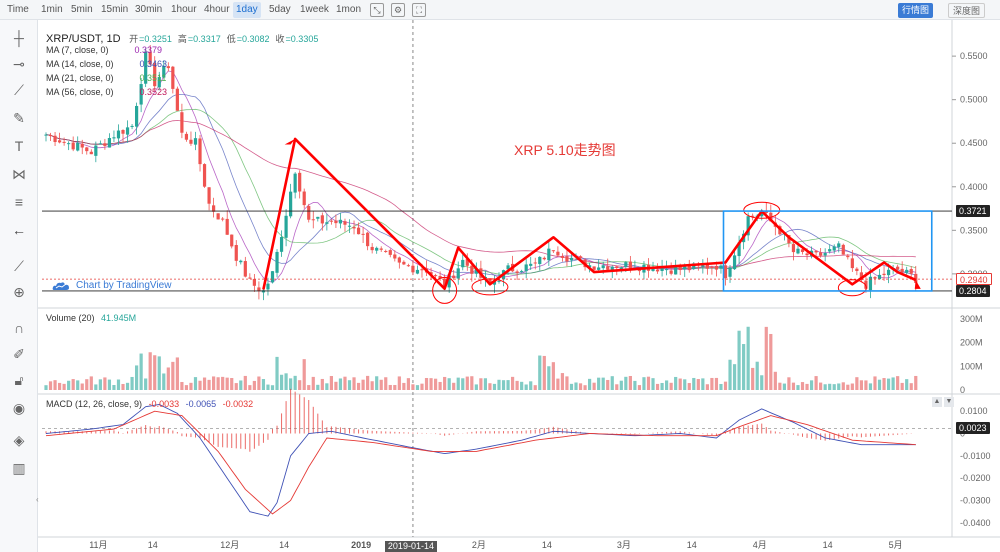 The height and width of the screenshot is (552, 1000). Describe the element at coordinates (937, 402) in the screenshot. I see `pane-up-button: ▲` at that location.